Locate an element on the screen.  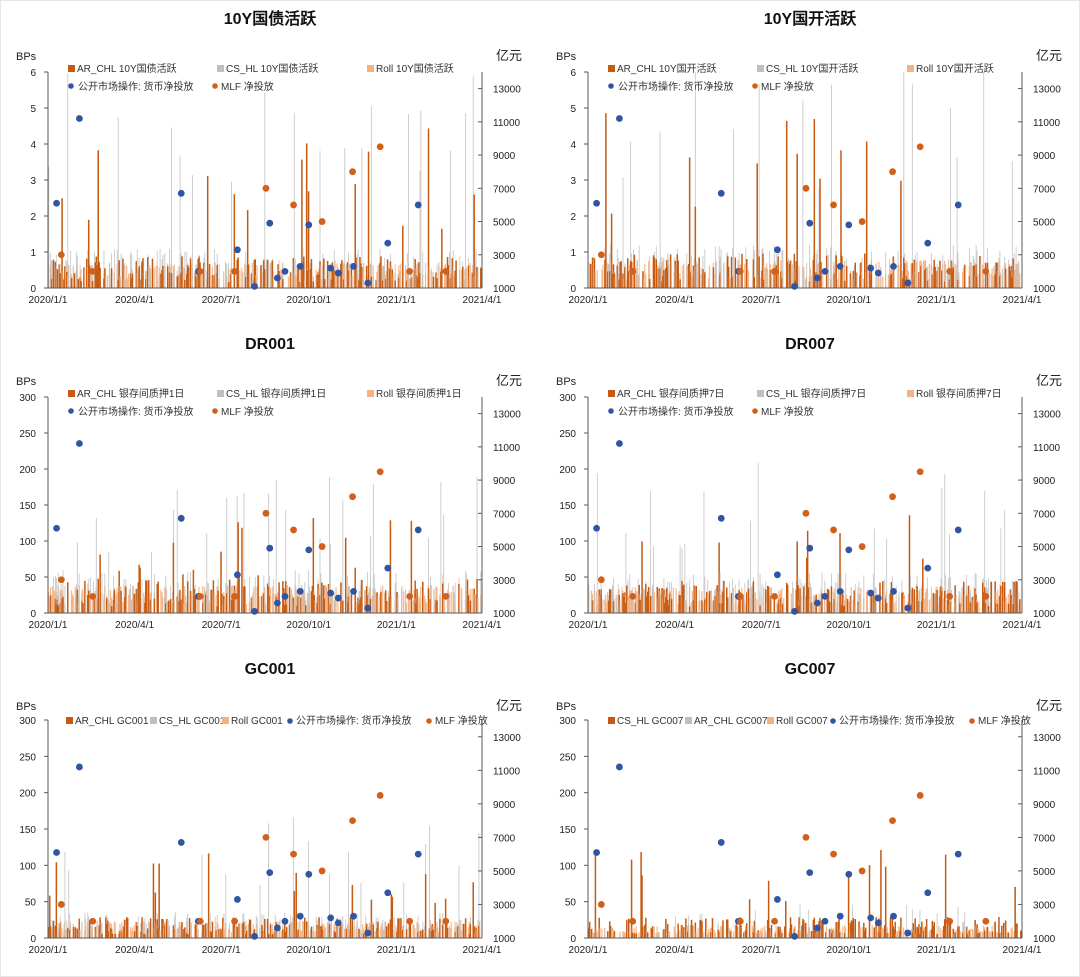
y2-axis-unit-label: 亿元 is located at coordinates (1049, 380).